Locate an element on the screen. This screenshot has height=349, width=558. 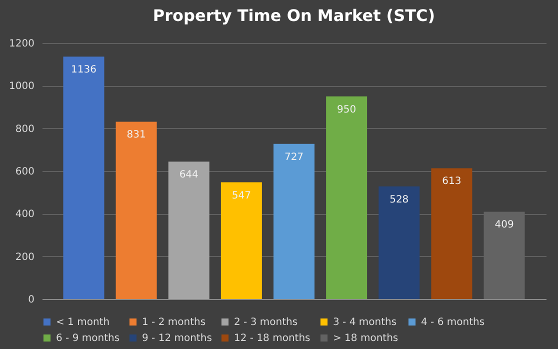
y-tick-label: 800 is located at coordinates (24, 129).